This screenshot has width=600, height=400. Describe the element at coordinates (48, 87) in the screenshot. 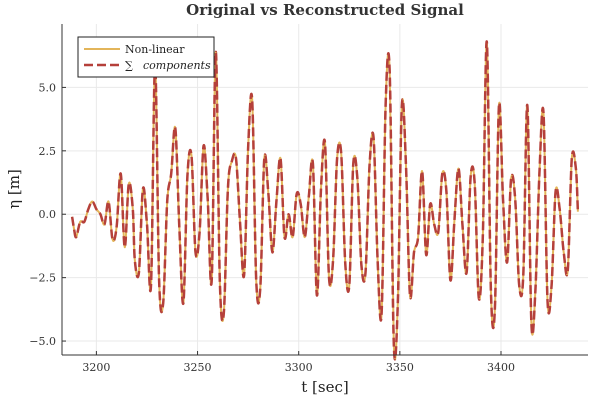

I see `y-tick-label: 5.0` at that location.